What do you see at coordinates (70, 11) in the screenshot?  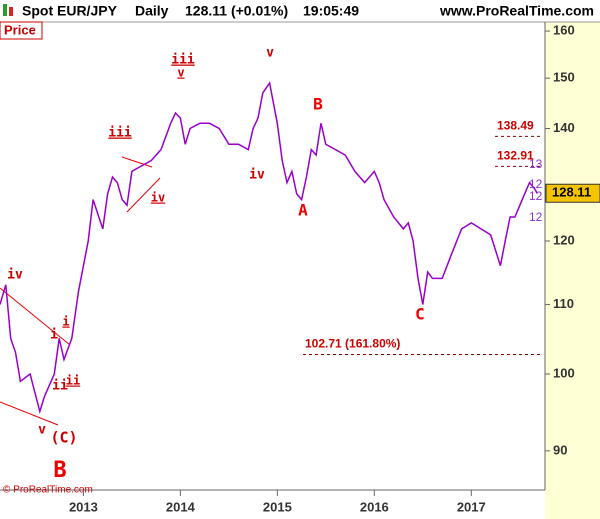 I see `symbol: Spot EUR/JPY` at bounding box center [70, 11].